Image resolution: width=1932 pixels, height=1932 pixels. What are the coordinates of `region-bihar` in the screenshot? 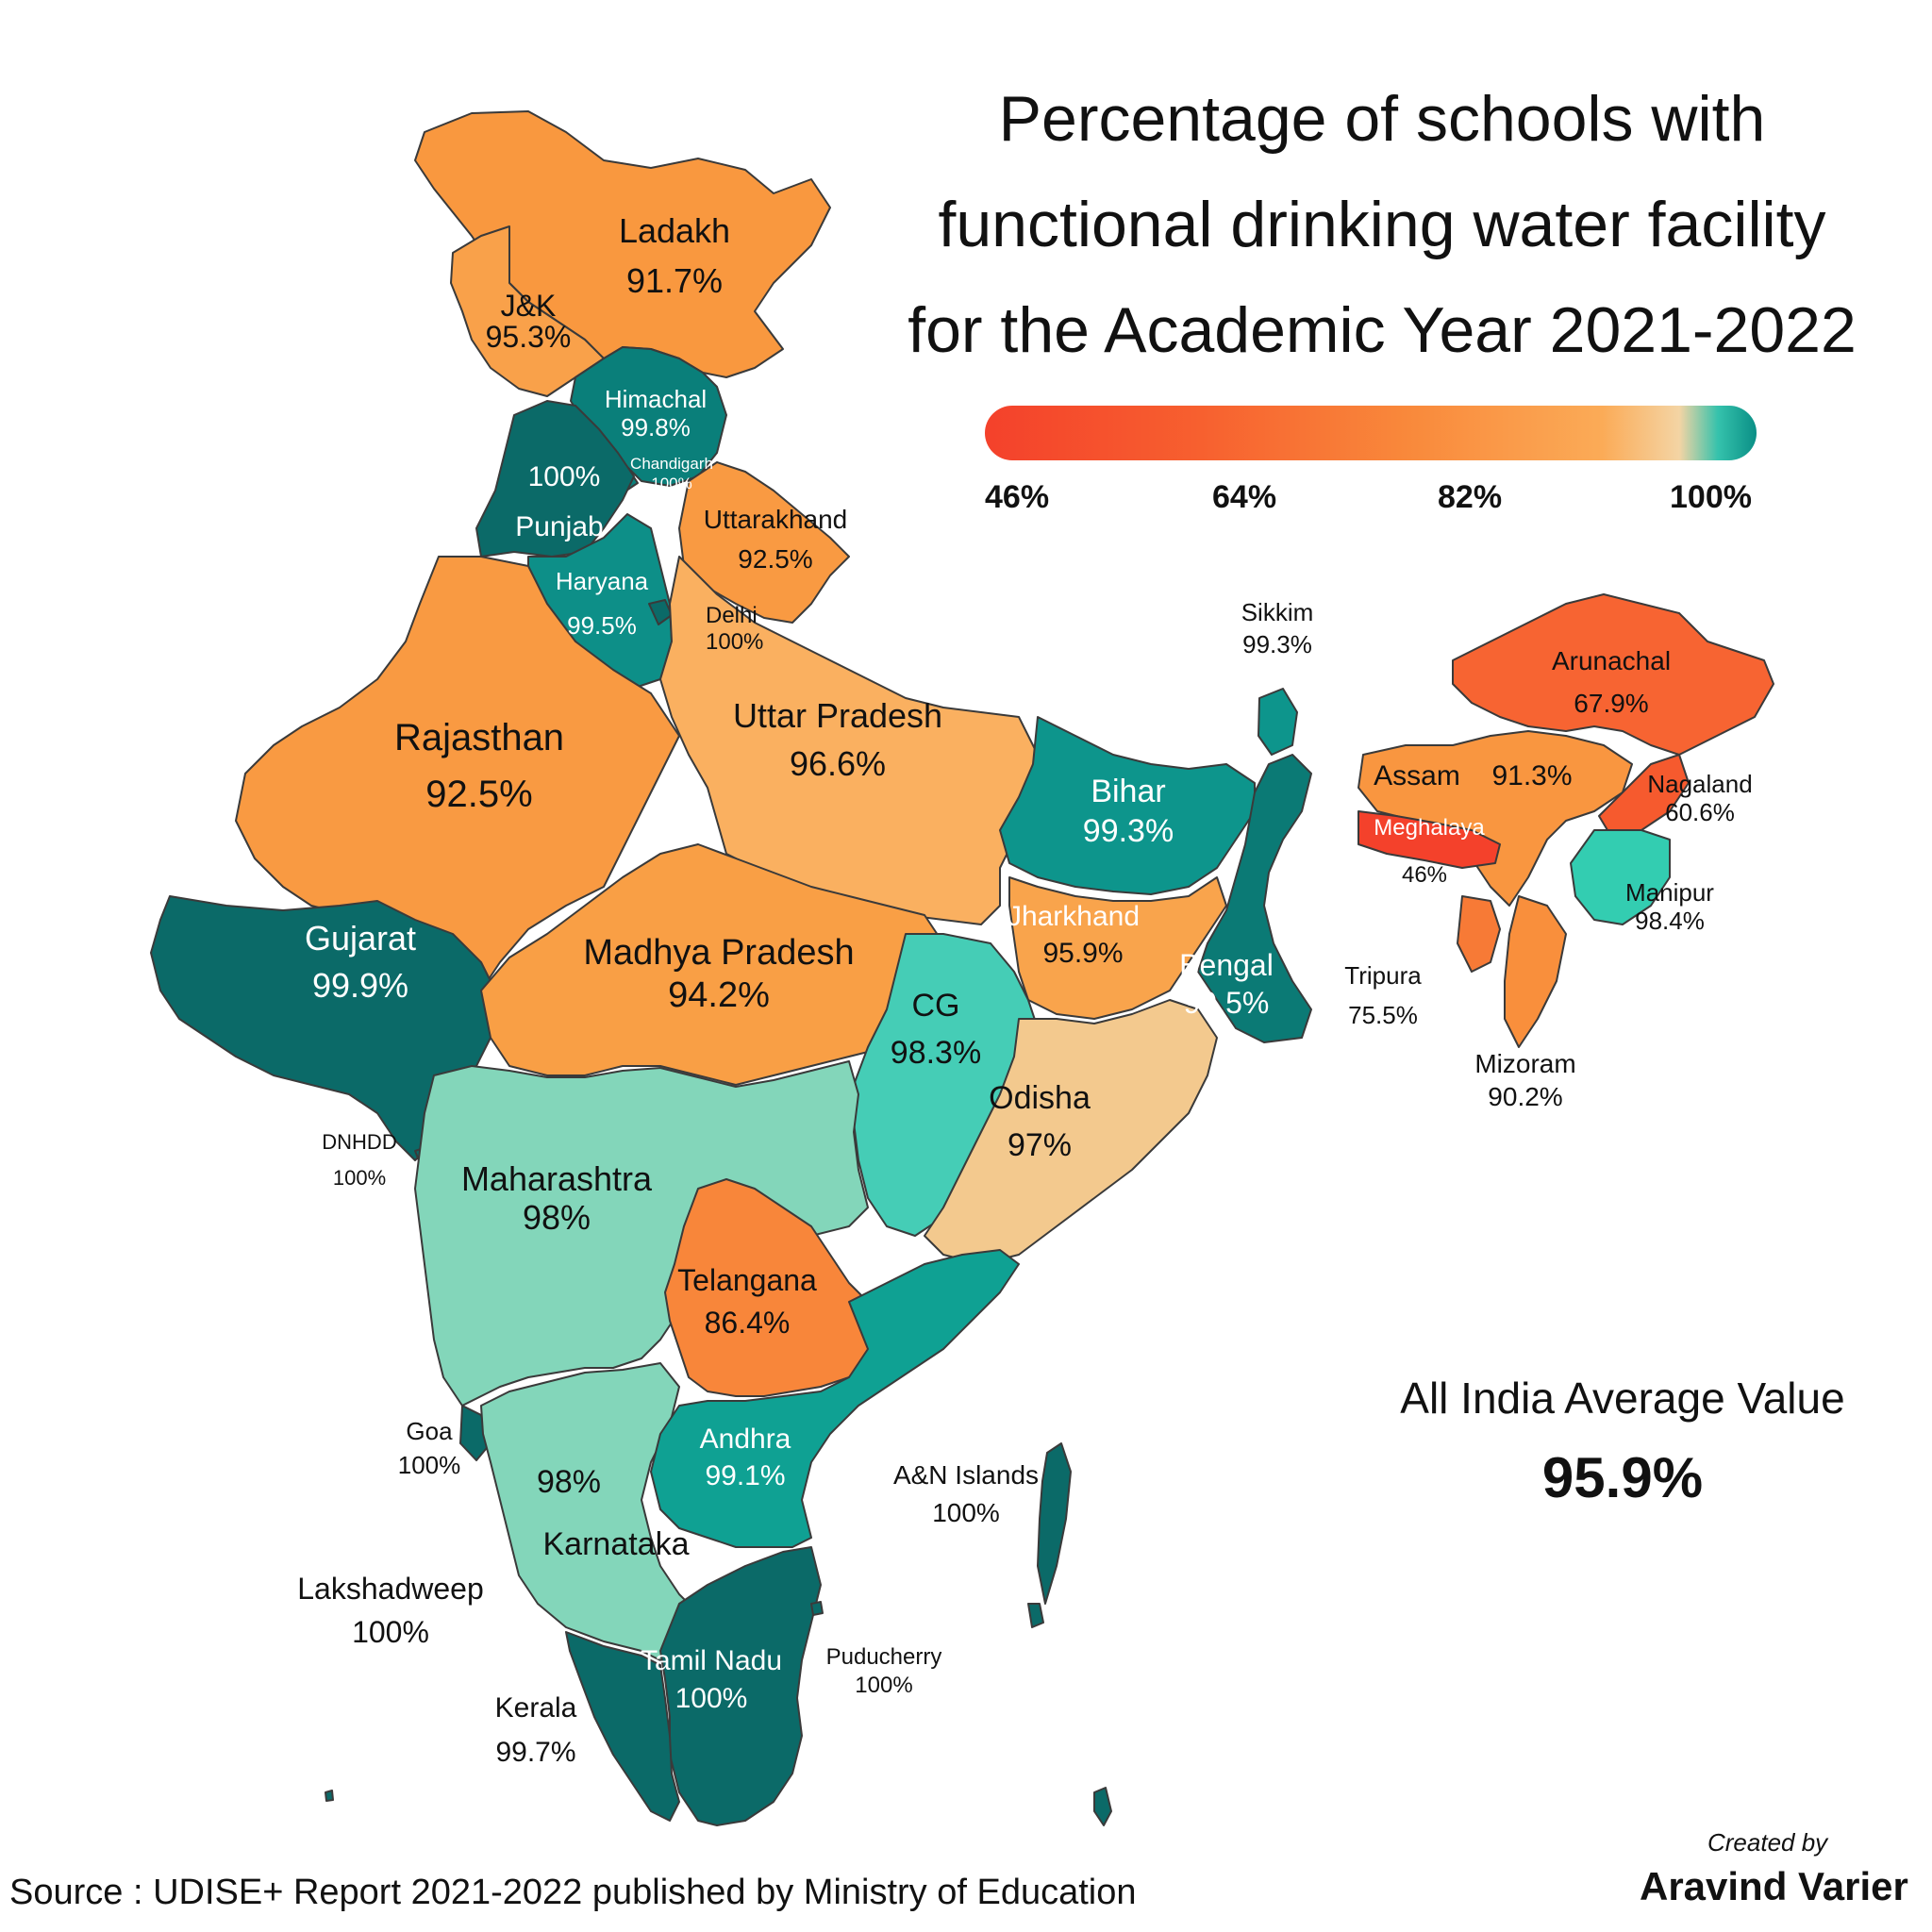 It's located at (1128, 806).